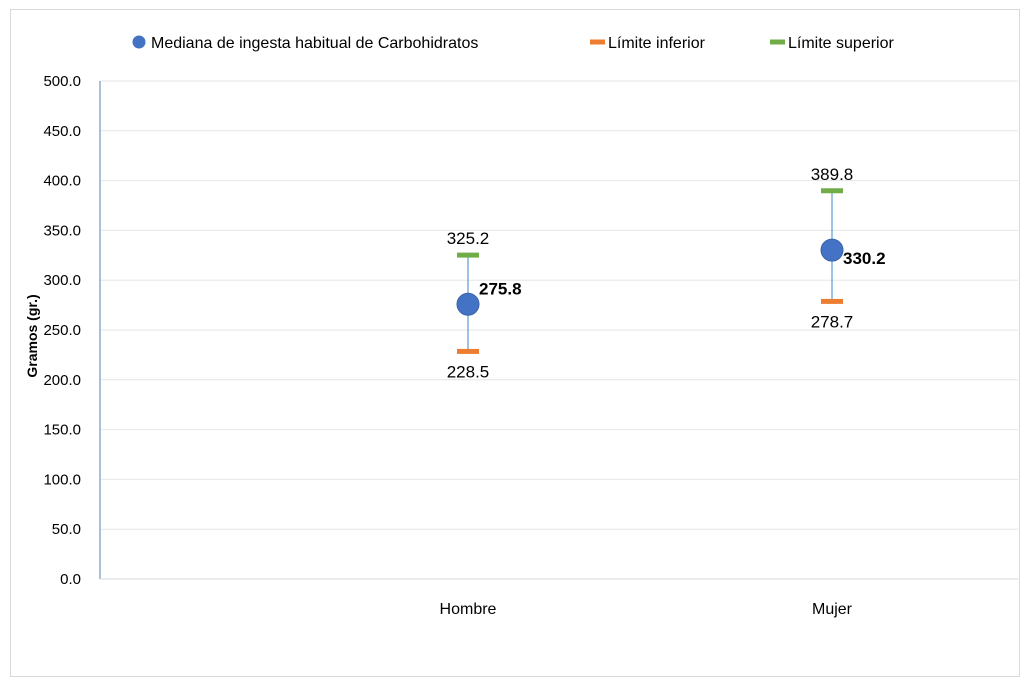 Image resolution: width=1026 pixels, height=684 pixels. I want to click on y-tick-label: 500.0, so click(62, 81).